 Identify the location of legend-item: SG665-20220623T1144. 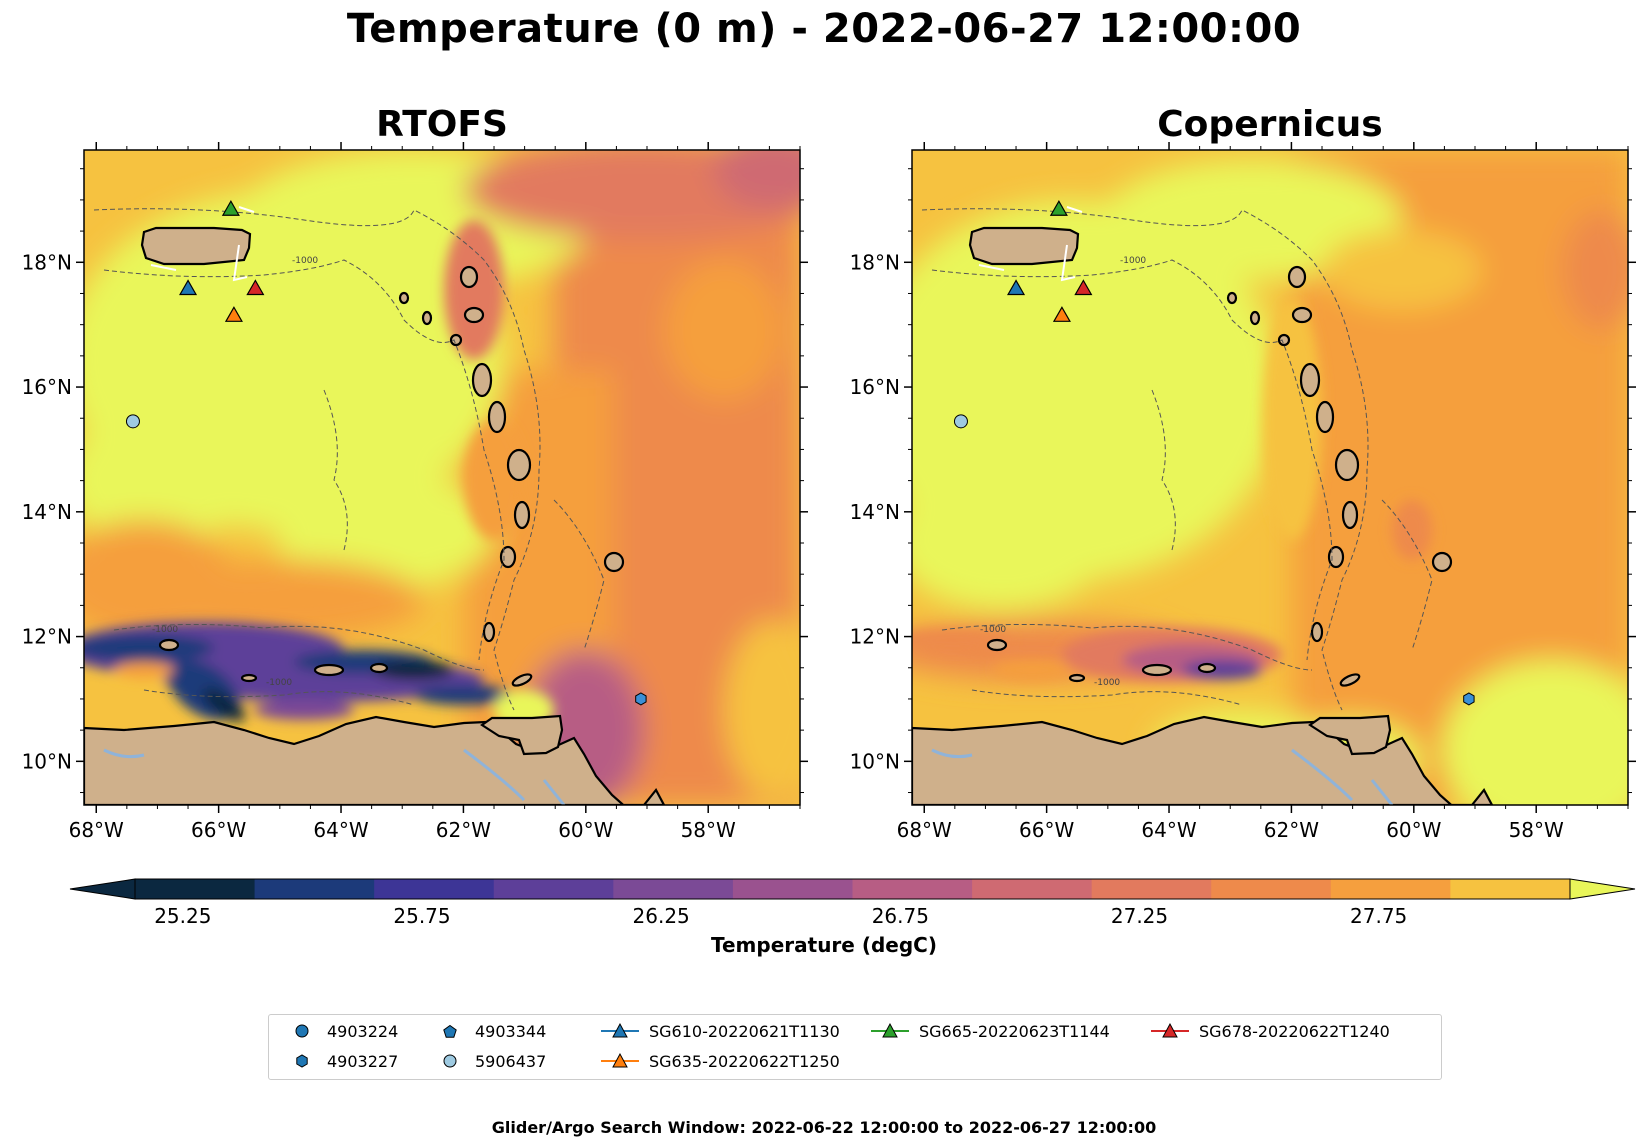
(989, 1031).